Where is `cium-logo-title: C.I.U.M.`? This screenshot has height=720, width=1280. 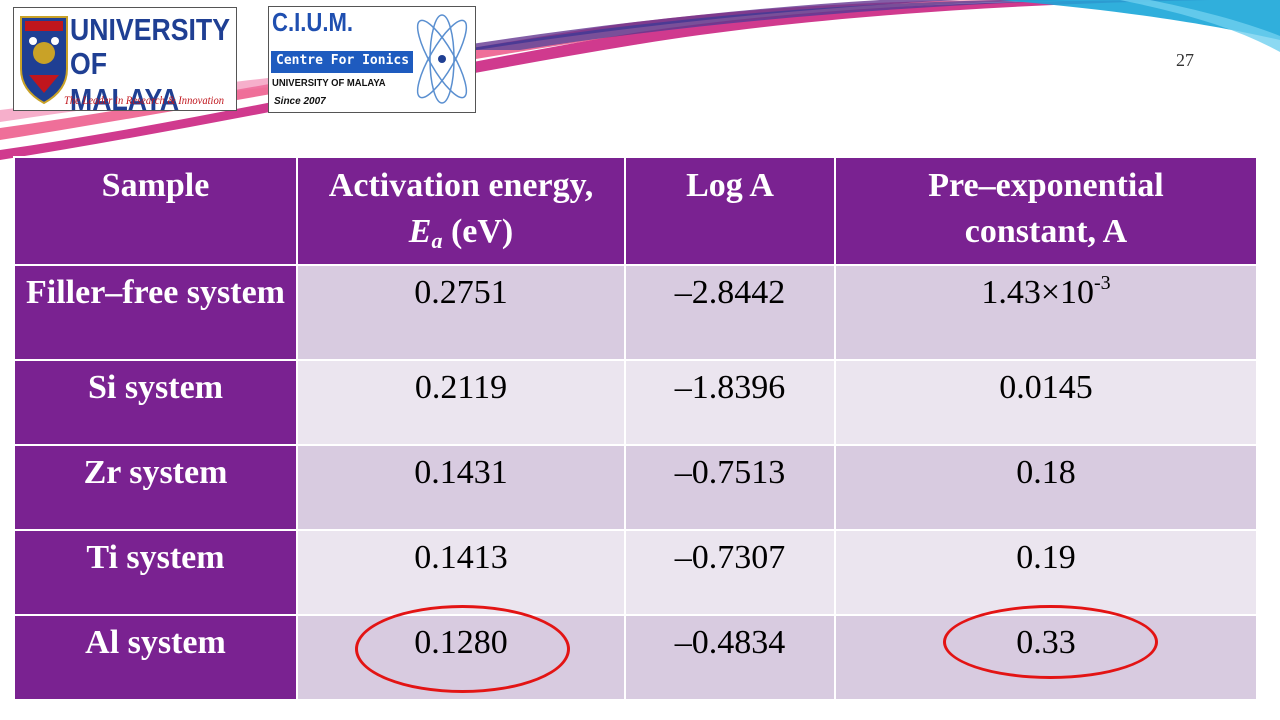
cium-logo-title: C.I.U.M. is located at coordinates (313, 22).